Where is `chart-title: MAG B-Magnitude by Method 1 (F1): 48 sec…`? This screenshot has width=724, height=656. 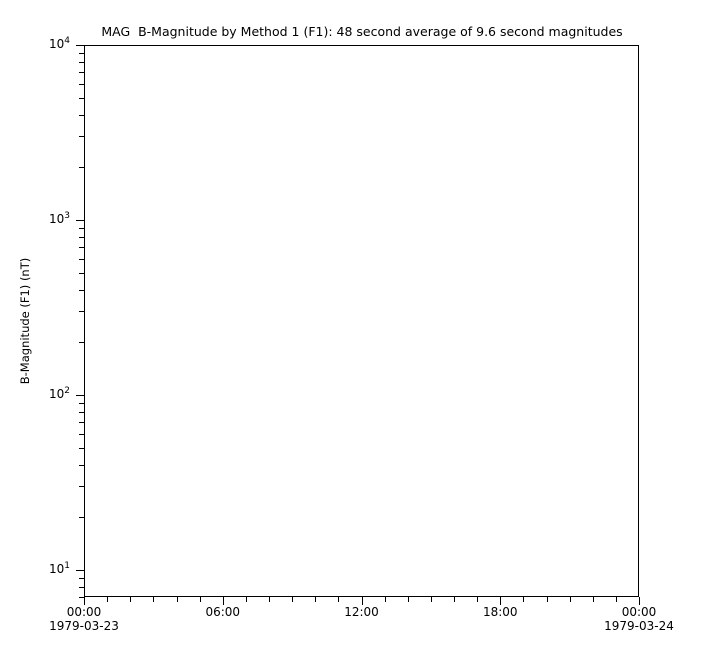
chart-title: MAG B-Magnitude by Method 1 (F1): 48 sec… is located at coordinates (362, 31).